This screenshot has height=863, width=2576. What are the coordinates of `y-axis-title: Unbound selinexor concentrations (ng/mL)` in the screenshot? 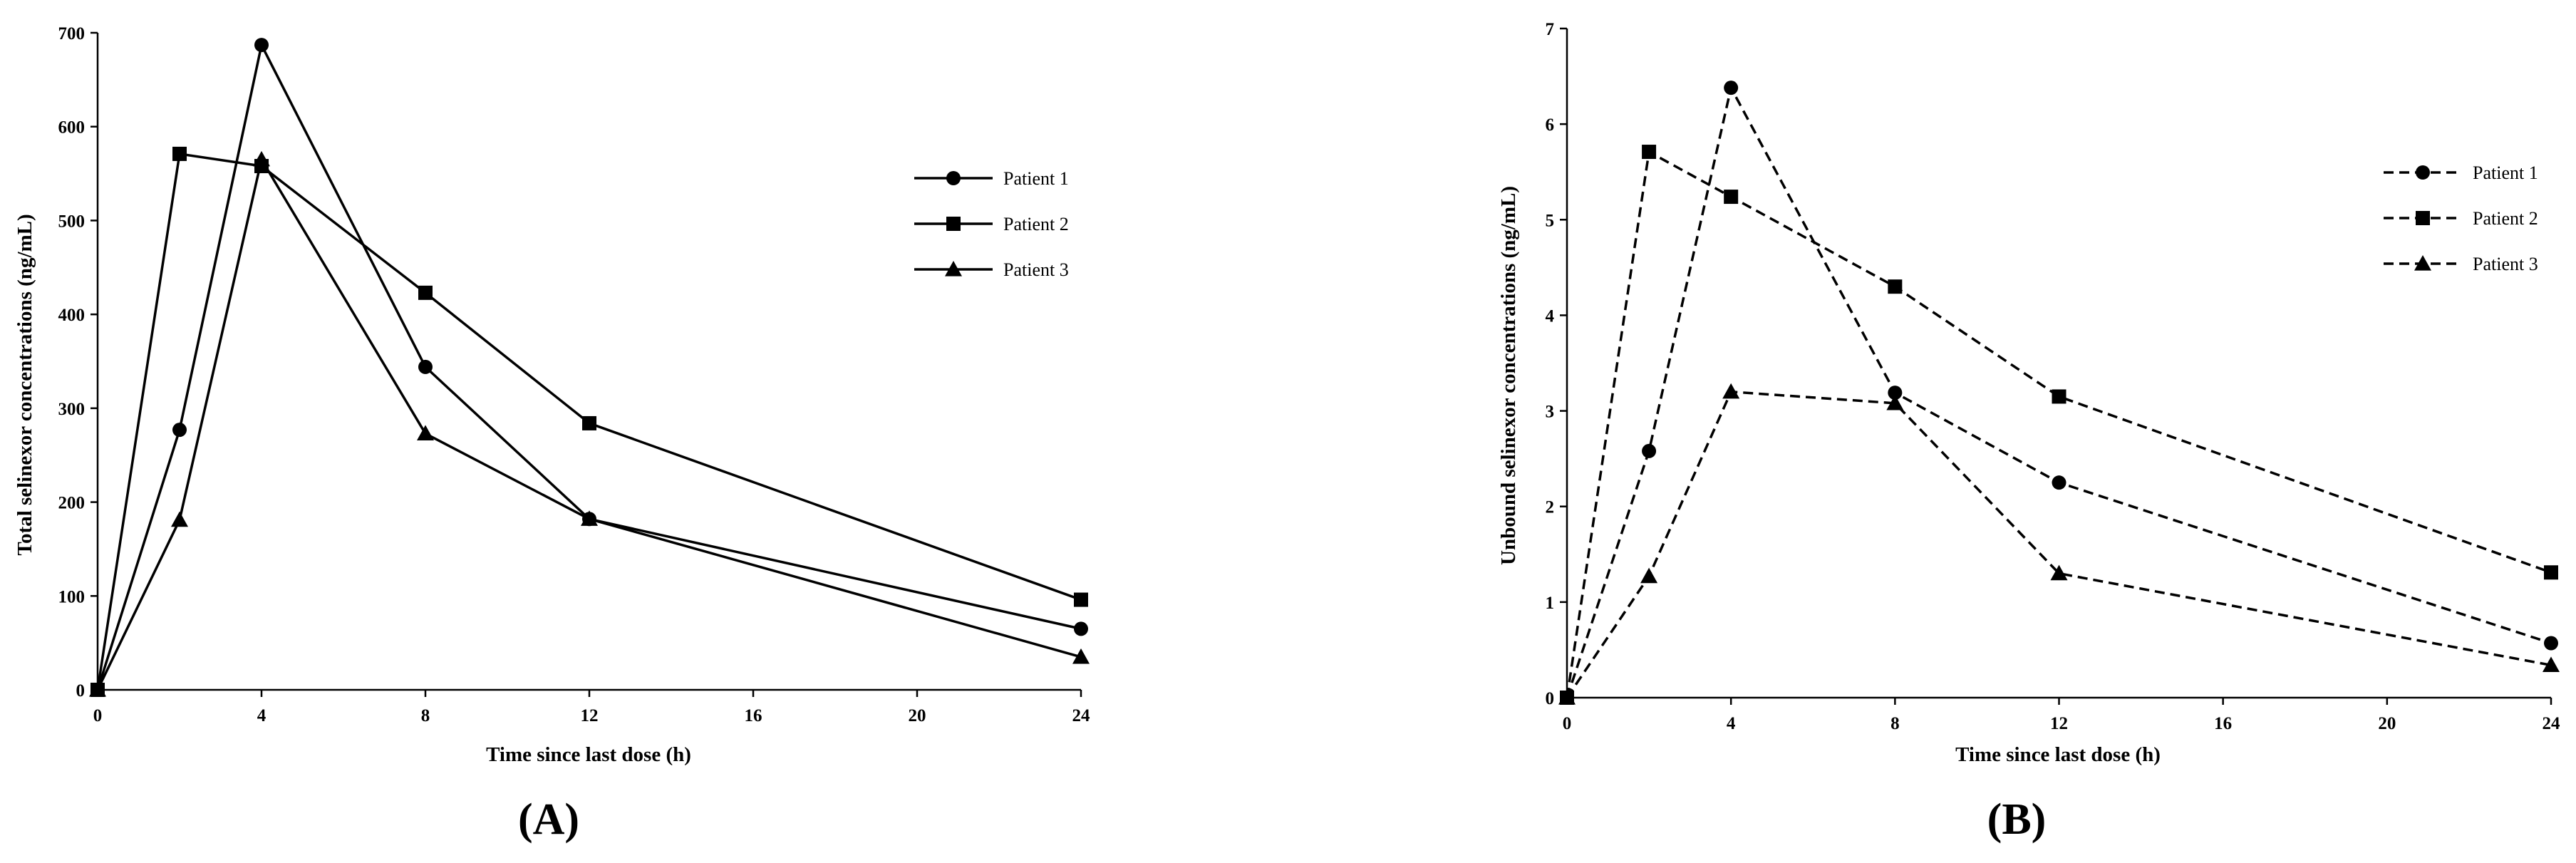 It's located at (1509, 375).